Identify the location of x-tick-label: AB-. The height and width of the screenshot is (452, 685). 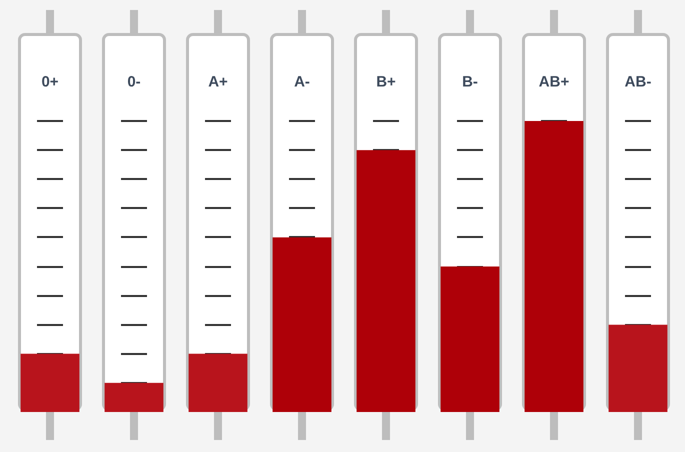
(638, 82).